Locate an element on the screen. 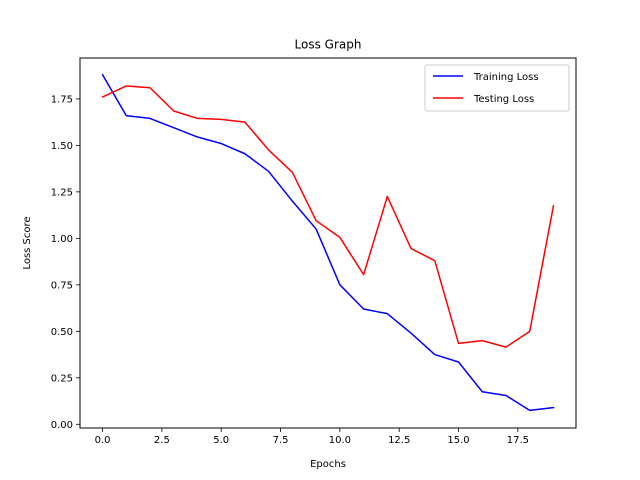  x-tick-label: 7.5 is located at coordinates (281, 440).